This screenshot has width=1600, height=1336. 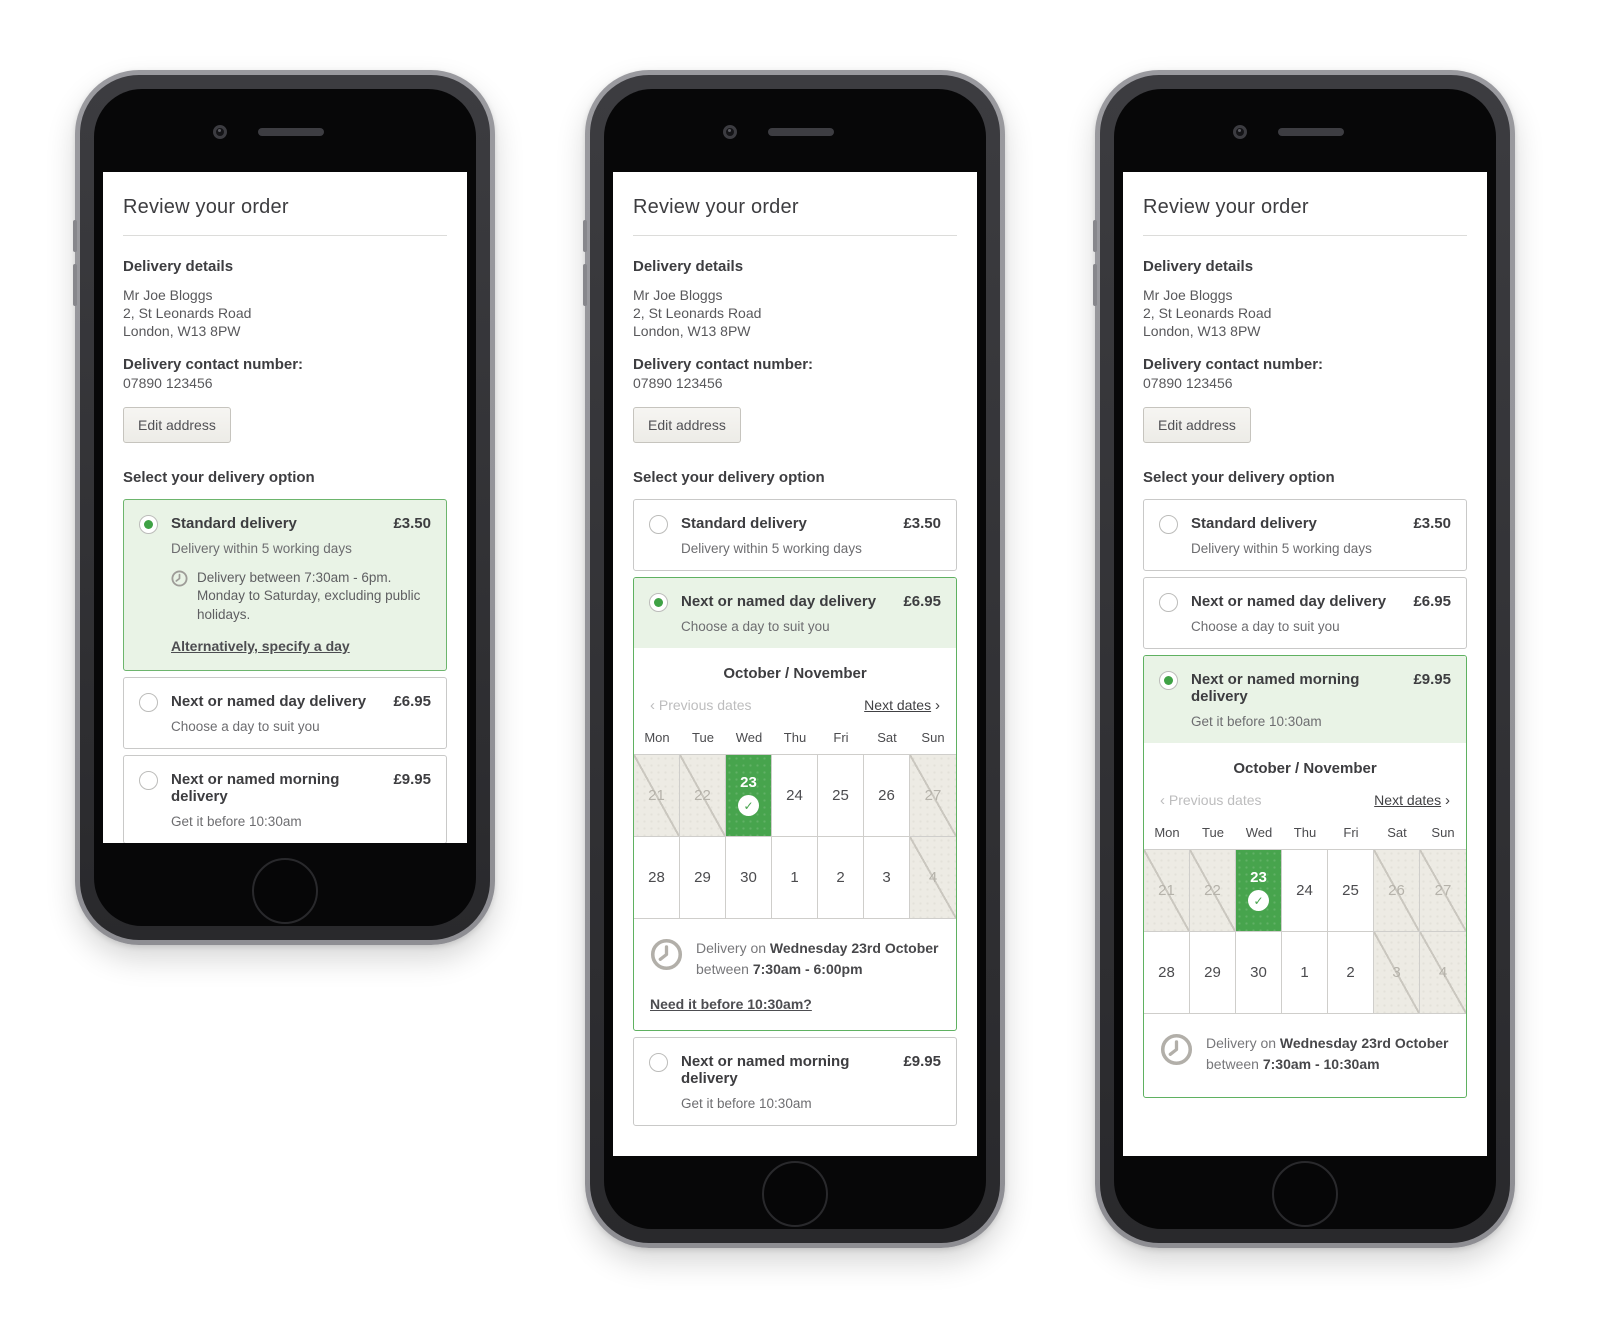 I want to click on chevron-left-icon: ‹, so click(x=652, y=705).